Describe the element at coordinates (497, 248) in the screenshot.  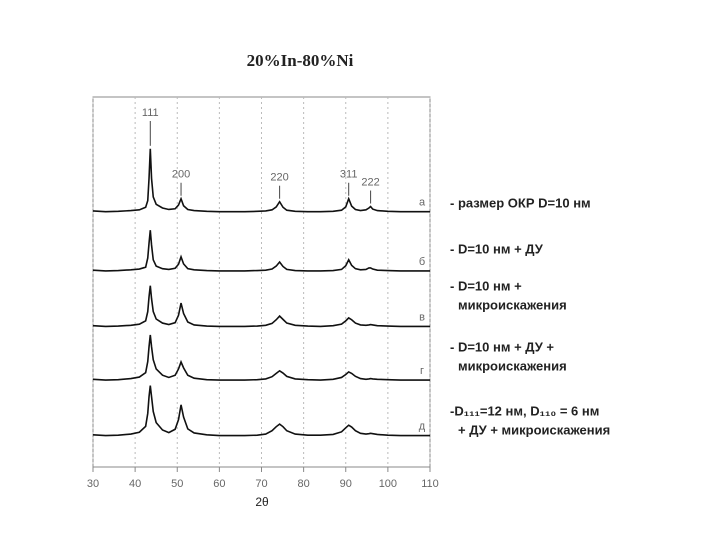
I see `annotation: - D=10 нм + ДУ` at that location.